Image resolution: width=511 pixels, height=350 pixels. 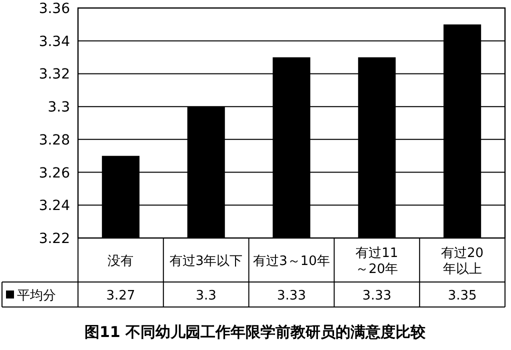 I want to click on x-tick-label: 有过20年以上, so click(x=462, y=261).